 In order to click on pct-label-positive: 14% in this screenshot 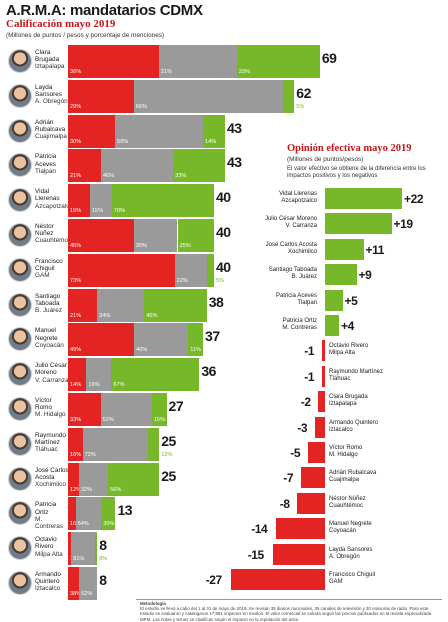, I will do `click(210, 141)`.